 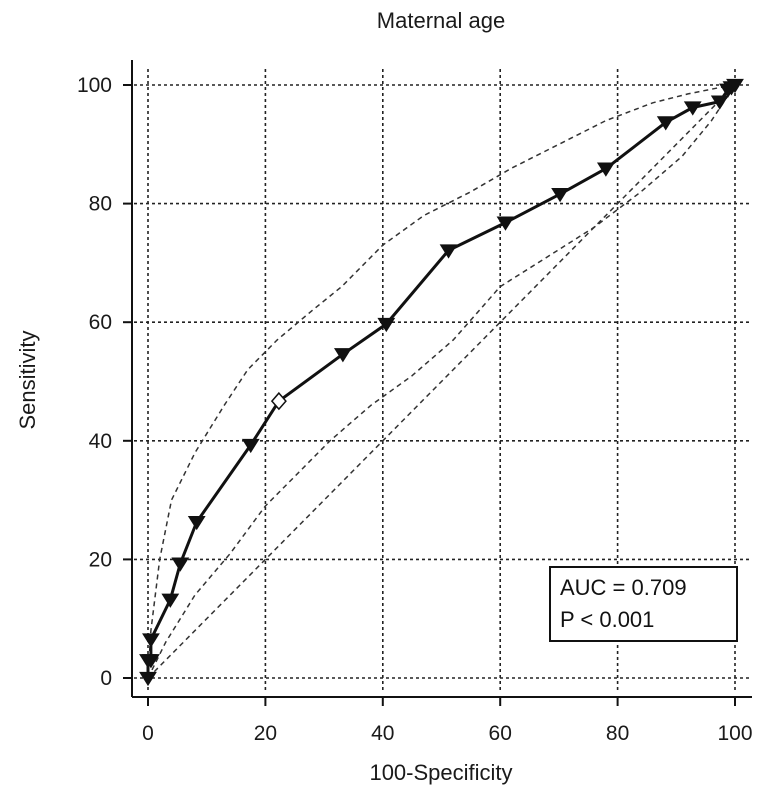 What do you see at coordinates (100, 204) in the screenshot?
I see `y-tick-label-80: 80` at bounding box center [100, 204].